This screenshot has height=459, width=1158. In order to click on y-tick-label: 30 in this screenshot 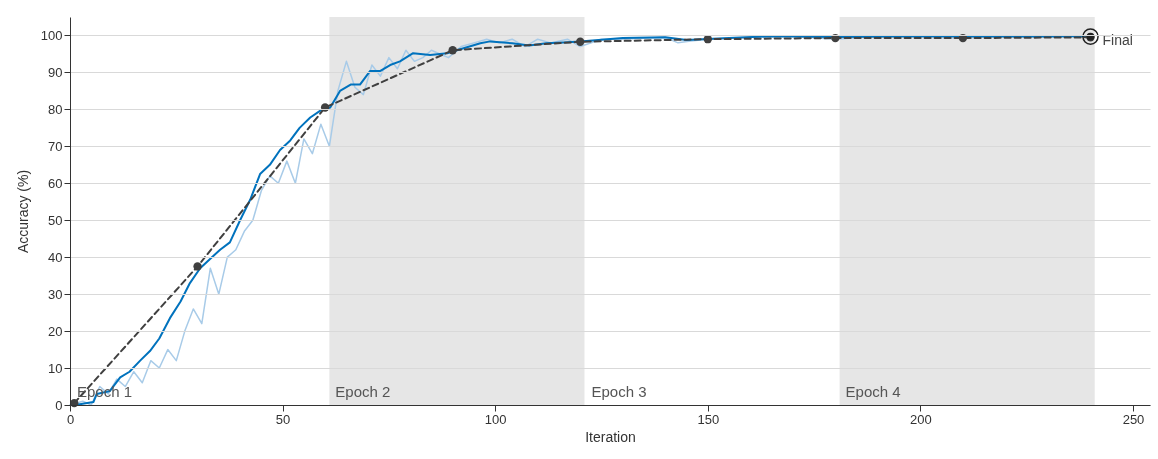, I will do `click(55, 294)`.